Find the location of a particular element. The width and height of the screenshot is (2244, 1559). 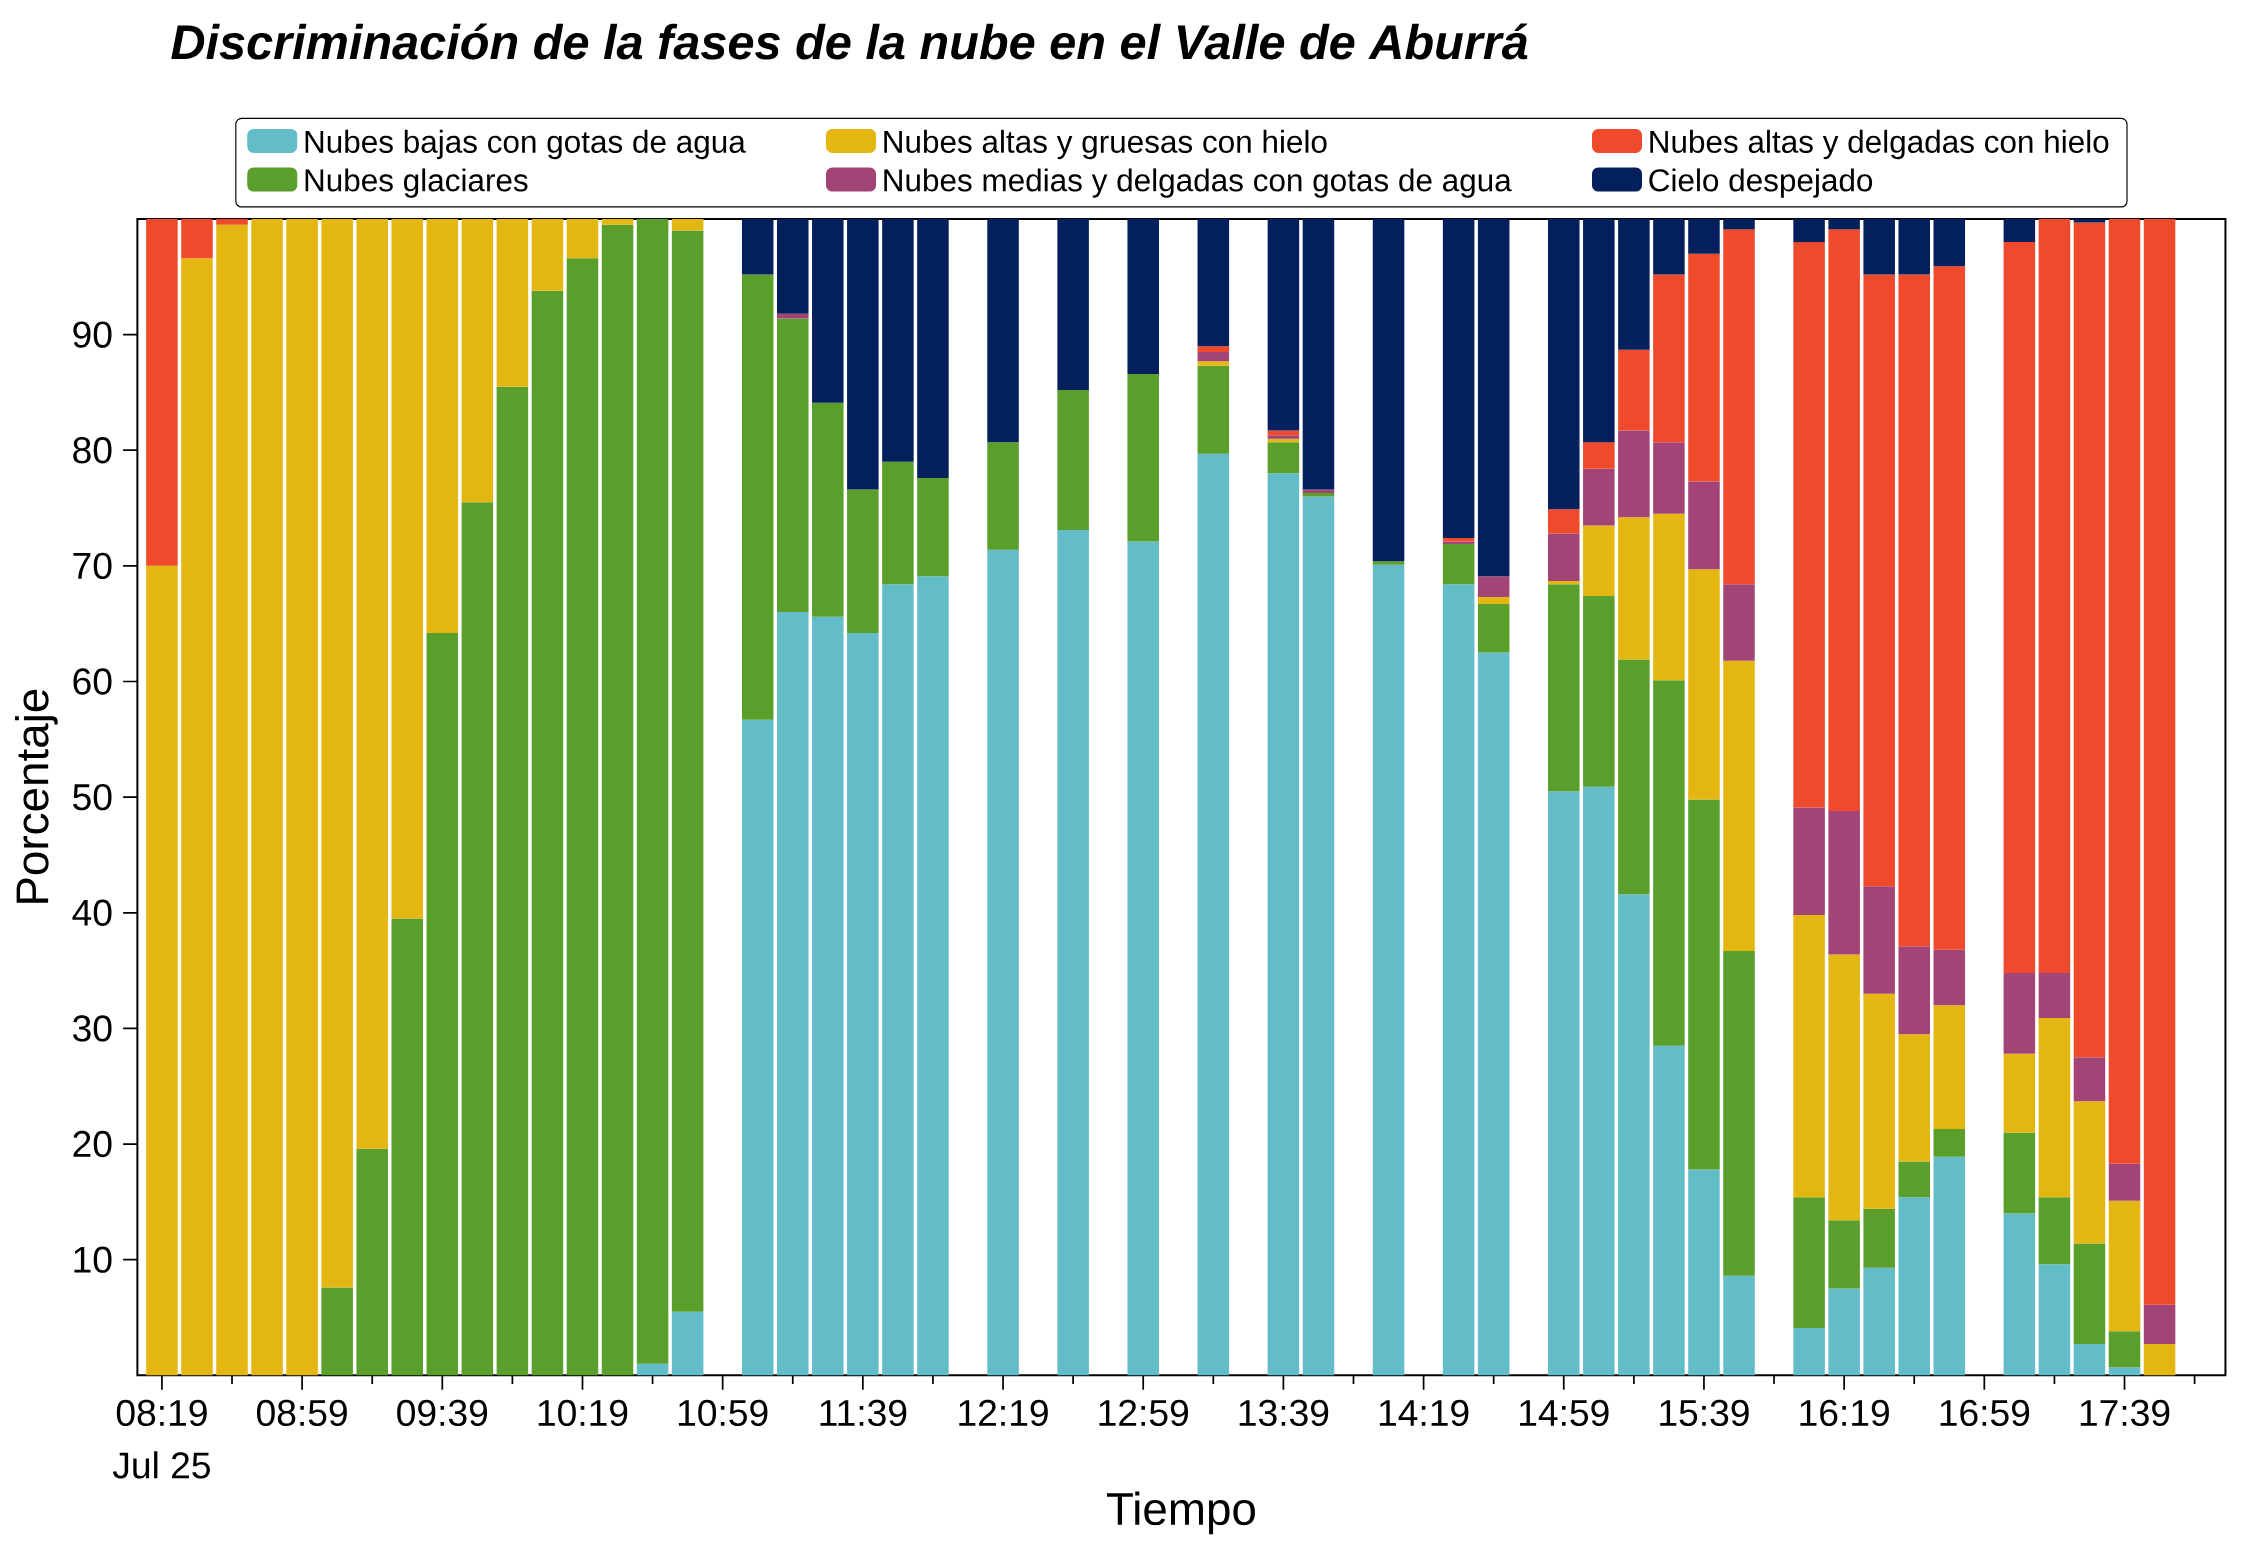

y-tick-label: 30 is located at coordinates (92, 1028).